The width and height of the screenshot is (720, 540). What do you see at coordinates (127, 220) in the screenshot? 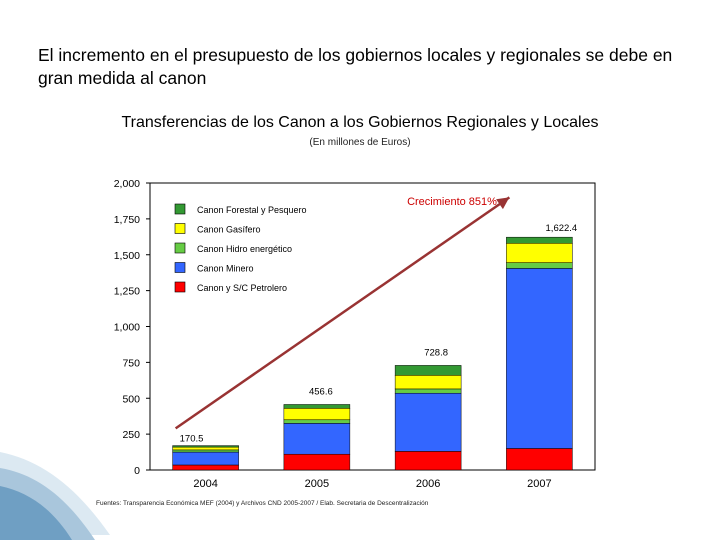
I see `y-tick-label: 1,750` at bounding box center [127, 220].